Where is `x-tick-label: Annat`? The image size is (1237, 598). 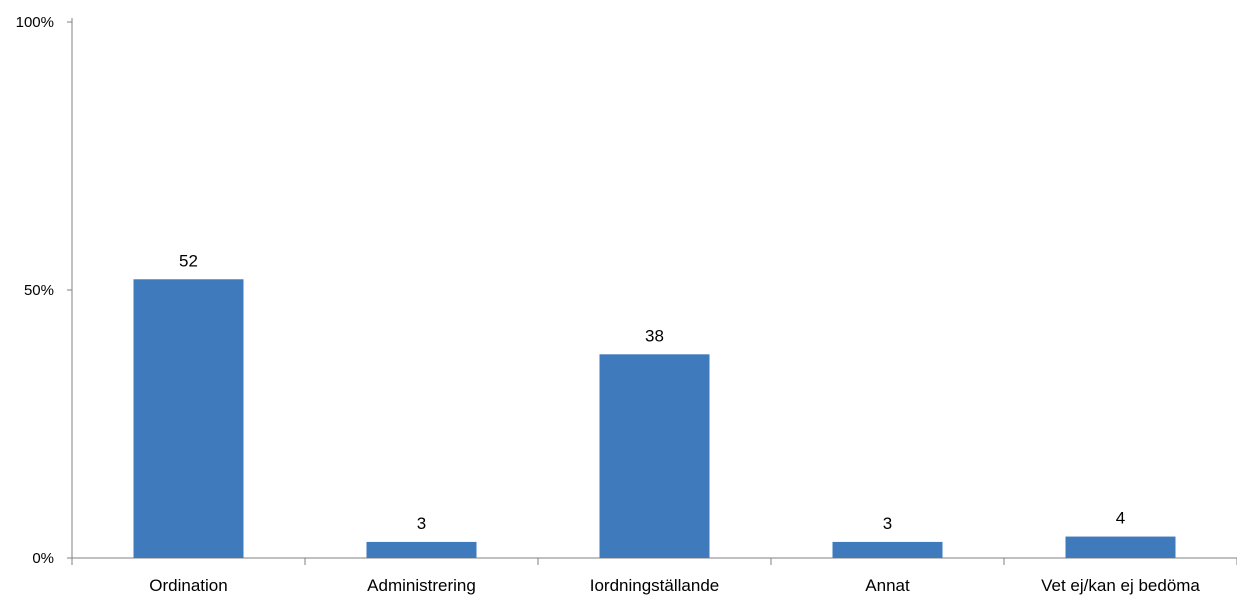 x-tick-label: Annat is located at coordinates (887, 585).